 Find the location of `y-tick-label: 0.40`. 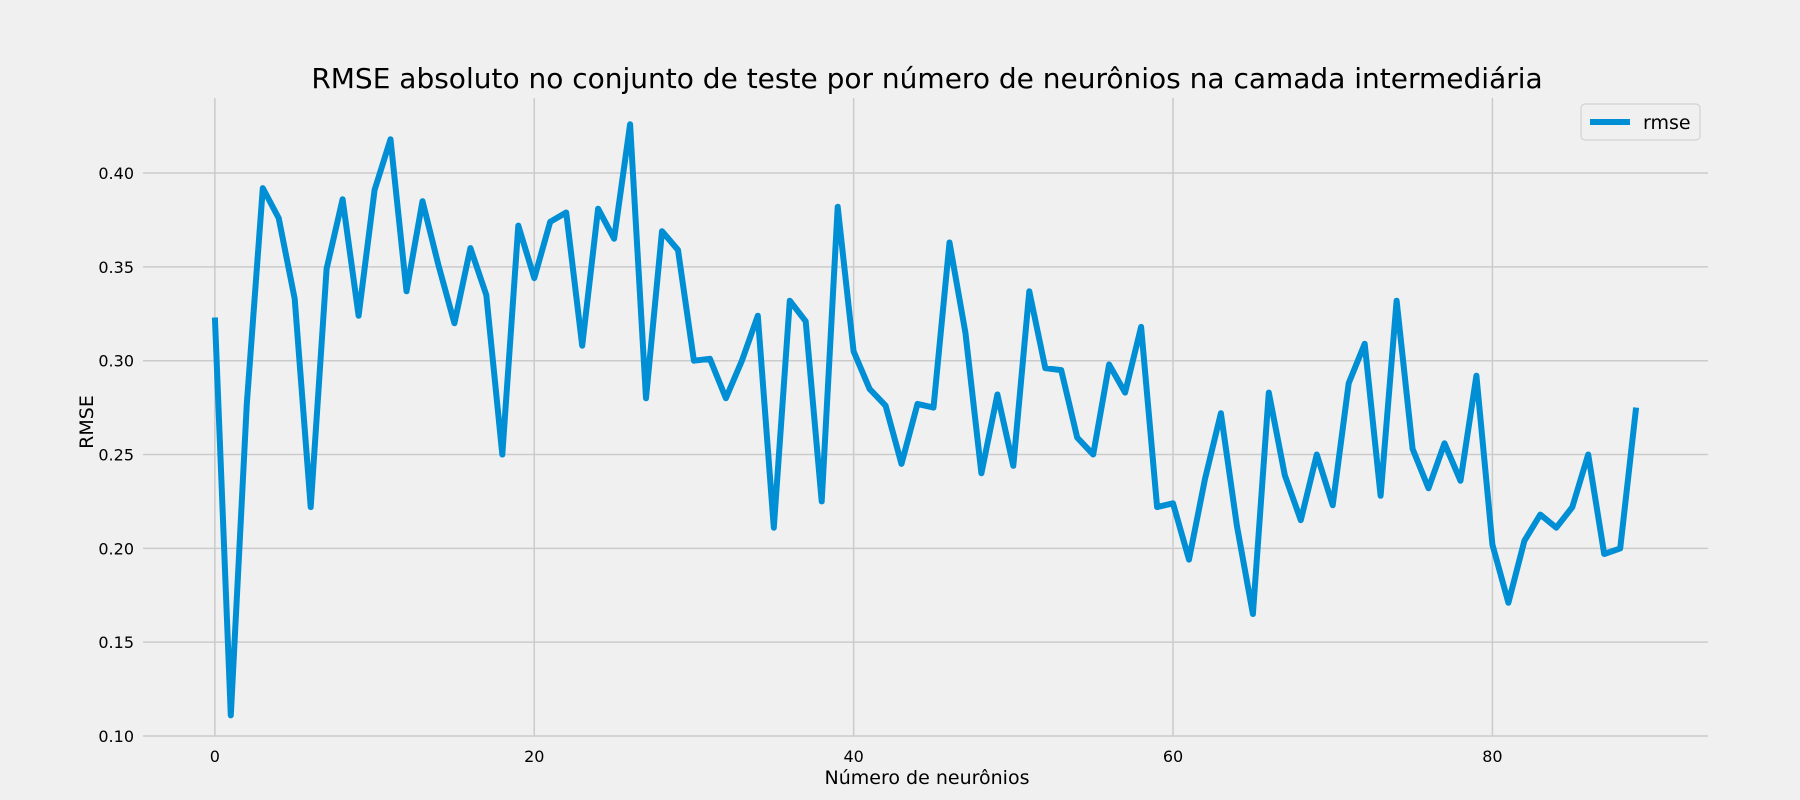

y-tick-label: 0.40 is located at coordinates (116, 173).